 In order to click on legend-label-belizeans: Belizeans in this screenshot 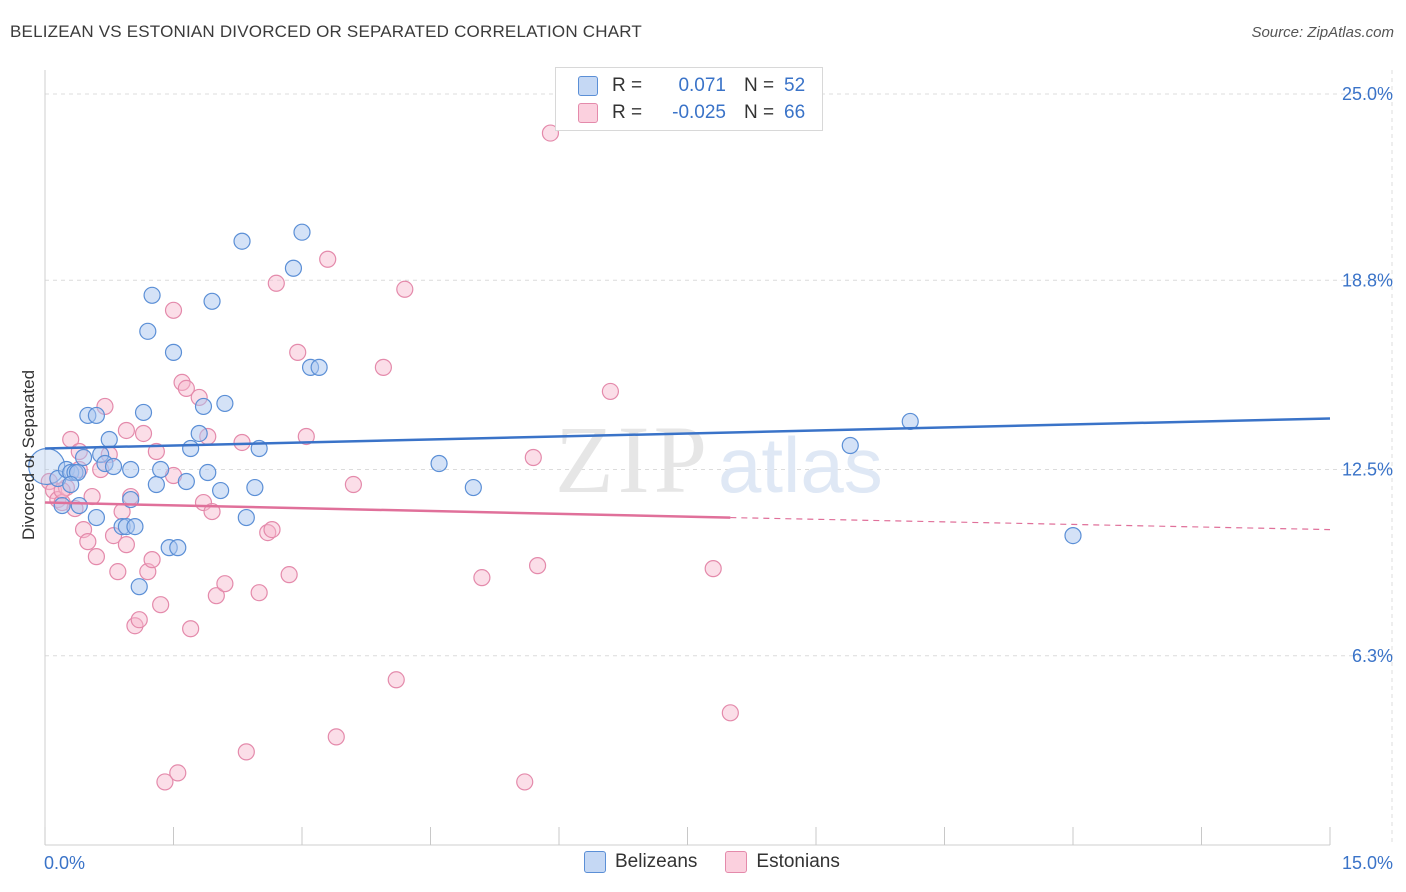, I will do `click(656, 861)`.